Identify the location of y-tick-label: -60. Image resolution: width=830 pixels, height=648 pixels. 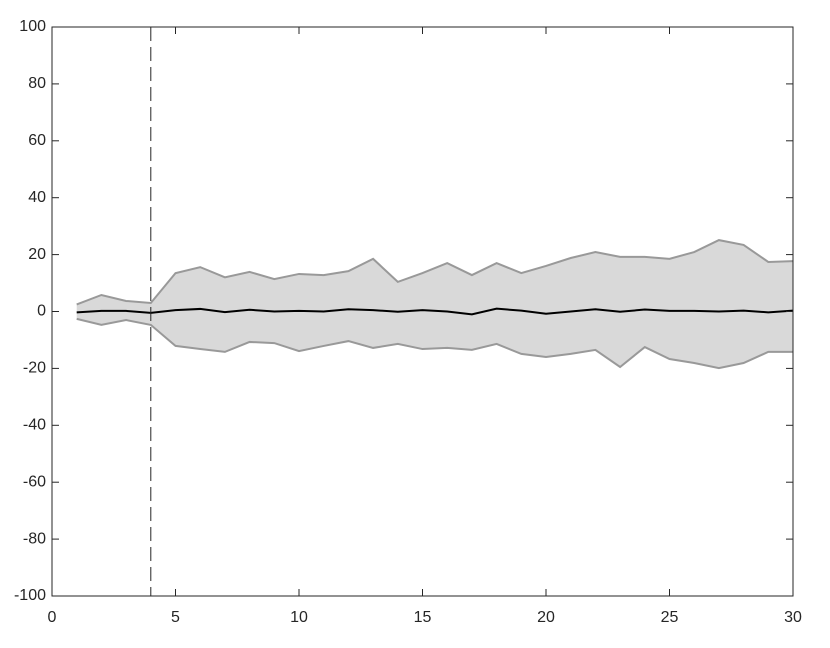
(34, 481).